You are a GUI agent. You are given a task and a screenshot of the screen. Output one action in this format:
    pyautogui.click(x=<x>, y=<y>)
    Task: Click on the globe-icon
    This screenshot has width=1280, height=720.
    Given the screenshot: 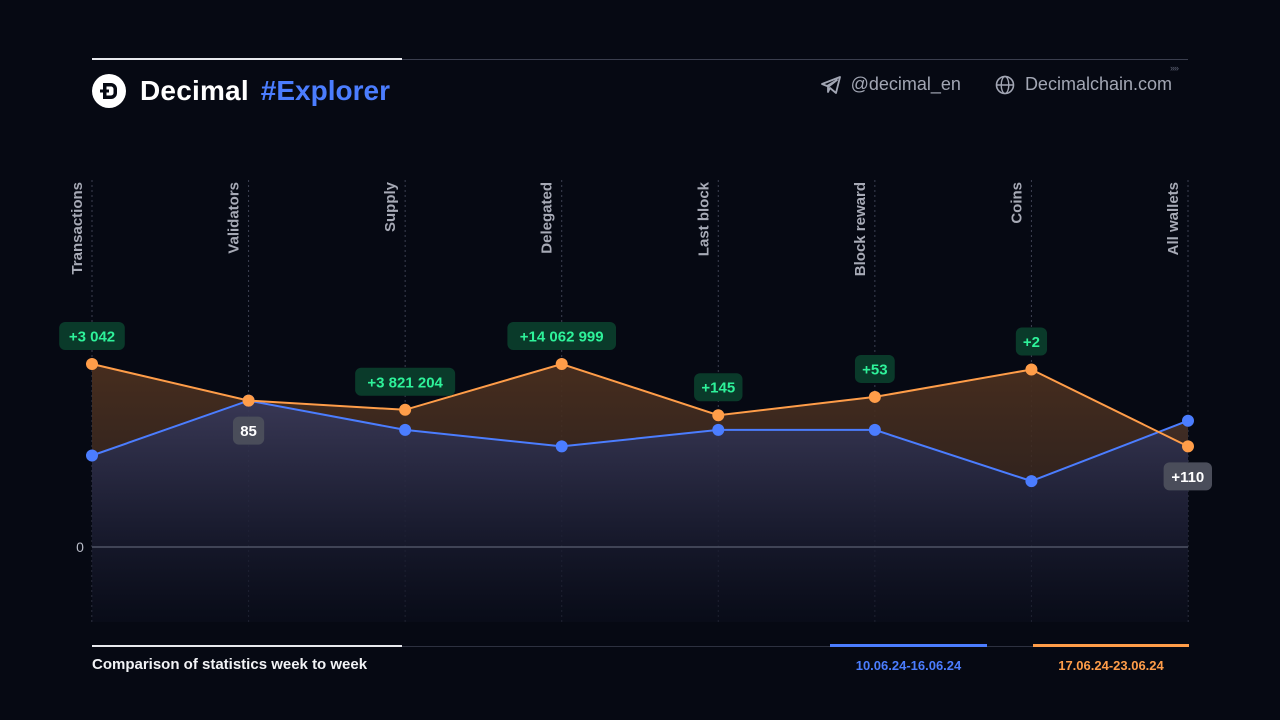 What is the action you would take?
    pyautogui.click(x=1005, y=84)
    